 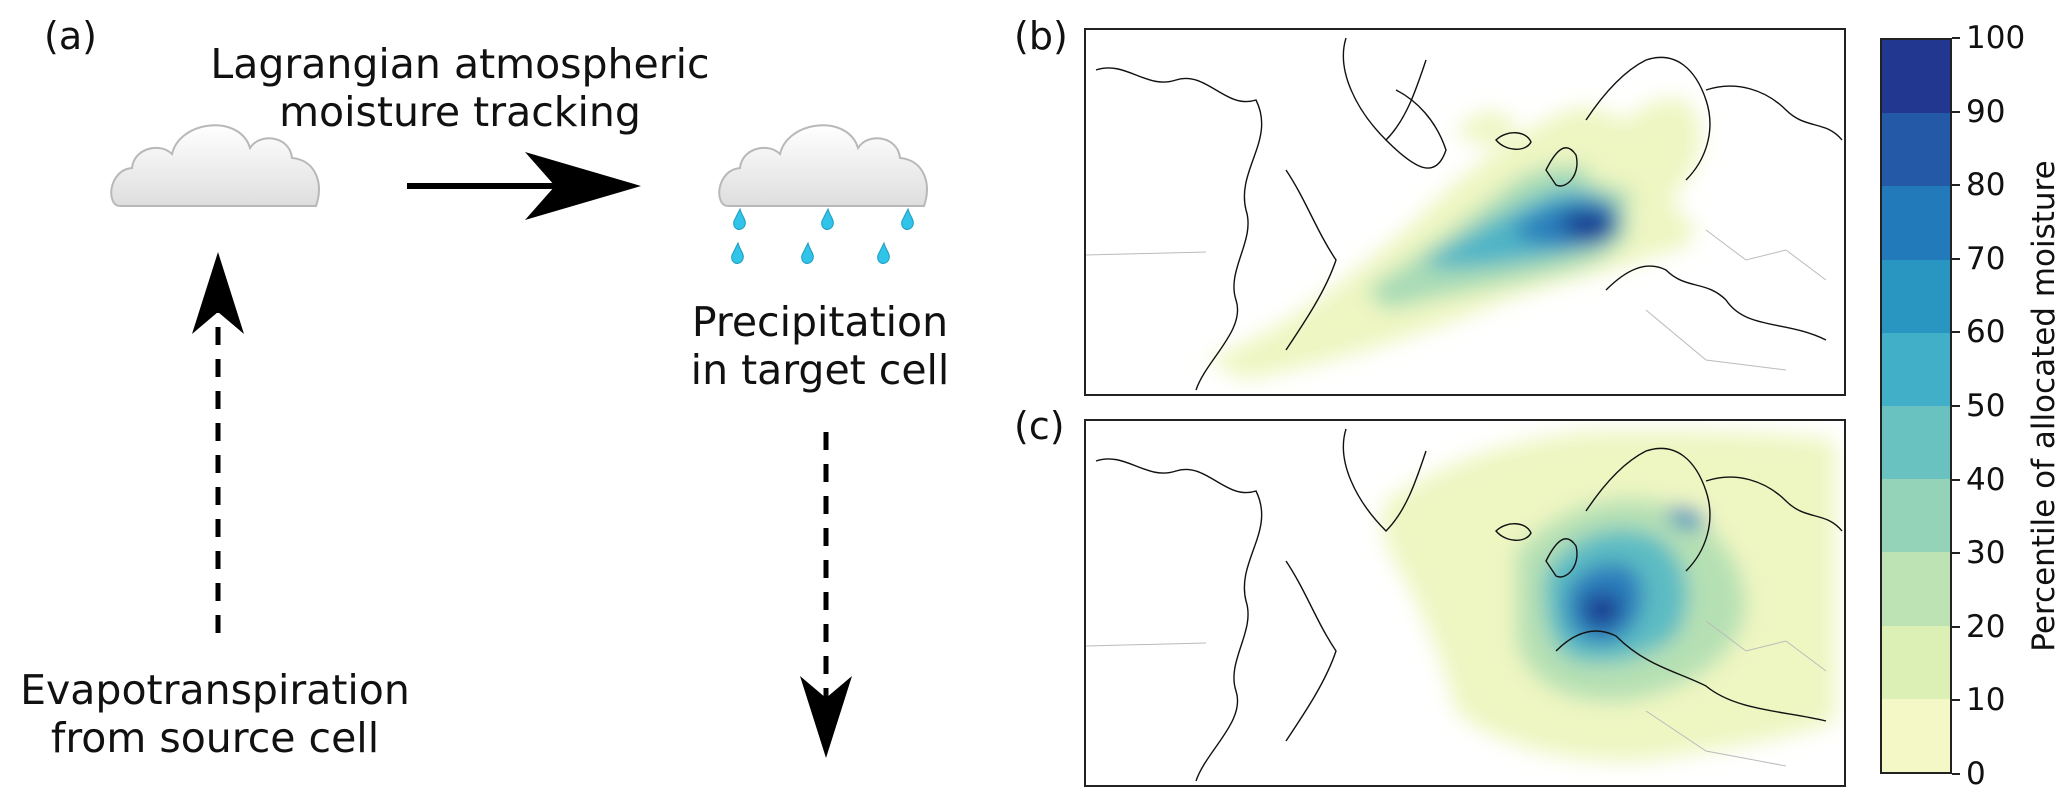 I want to click on colorbar-segments, so click(x=1916, y=406).